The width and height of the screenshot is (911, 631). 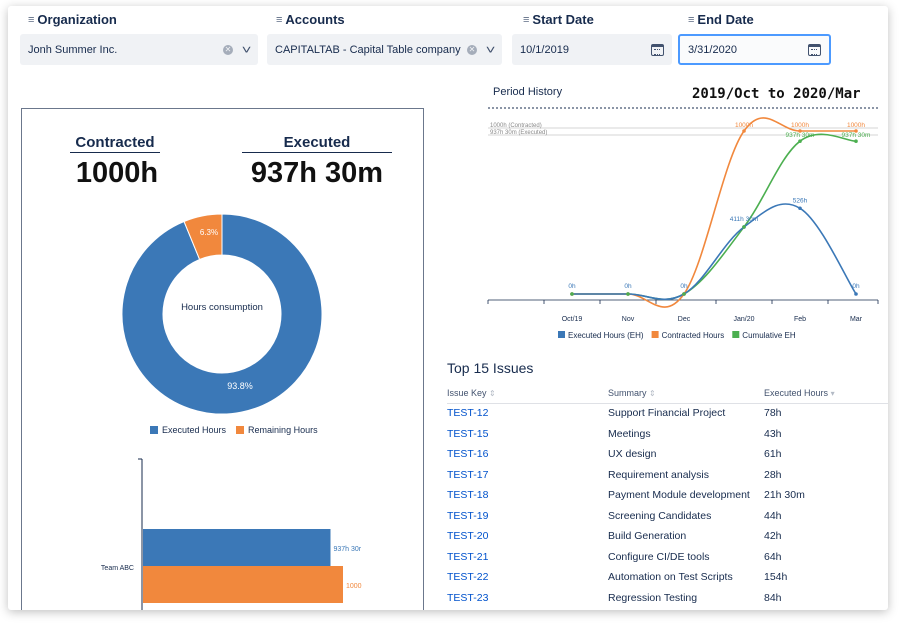 I want to click on table-row: TEST-20 Build Generation 42h, so click(x=667, y=540).